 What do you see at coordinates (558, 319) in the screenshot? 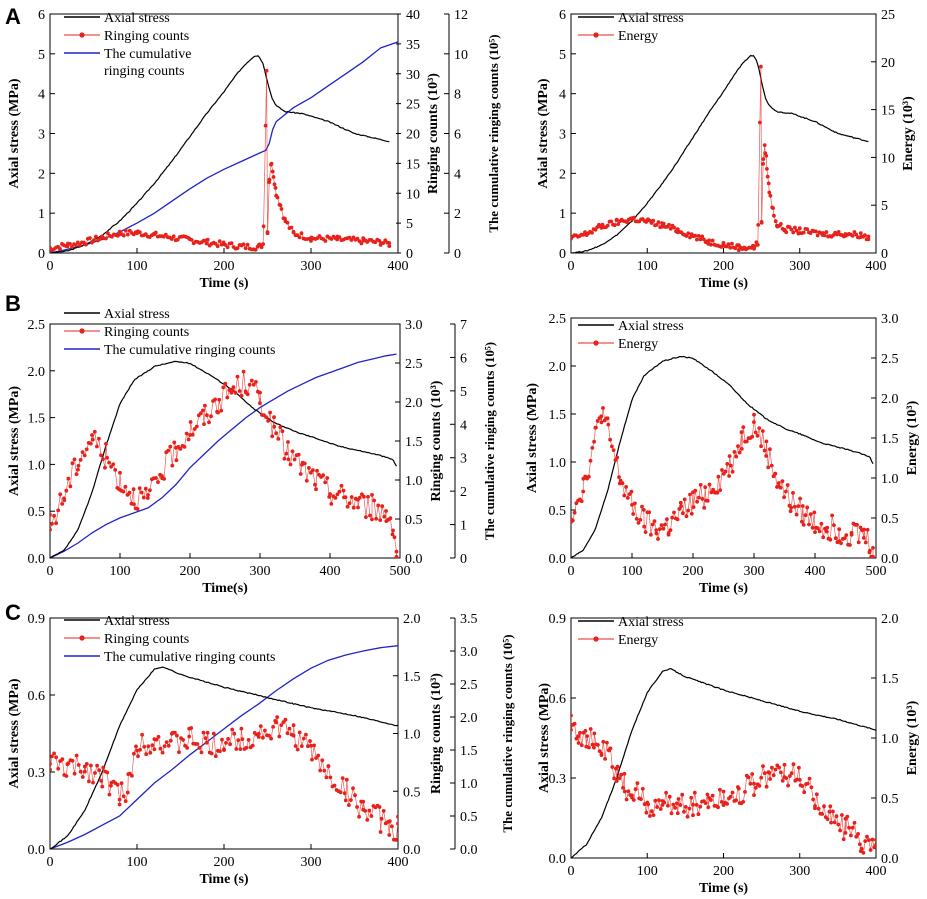
I see `y-tick-label: 2.5` at bounding box center [558, 319].